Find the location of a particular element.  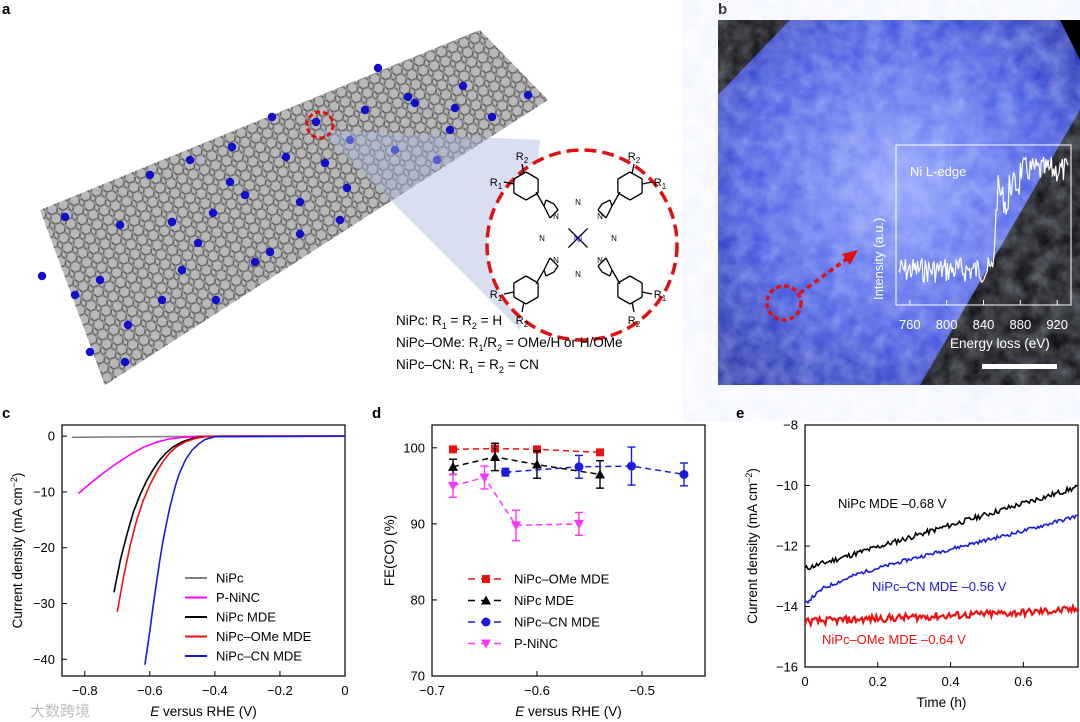

inset-tick-label: 880 is located at coordinates (1020, 324).